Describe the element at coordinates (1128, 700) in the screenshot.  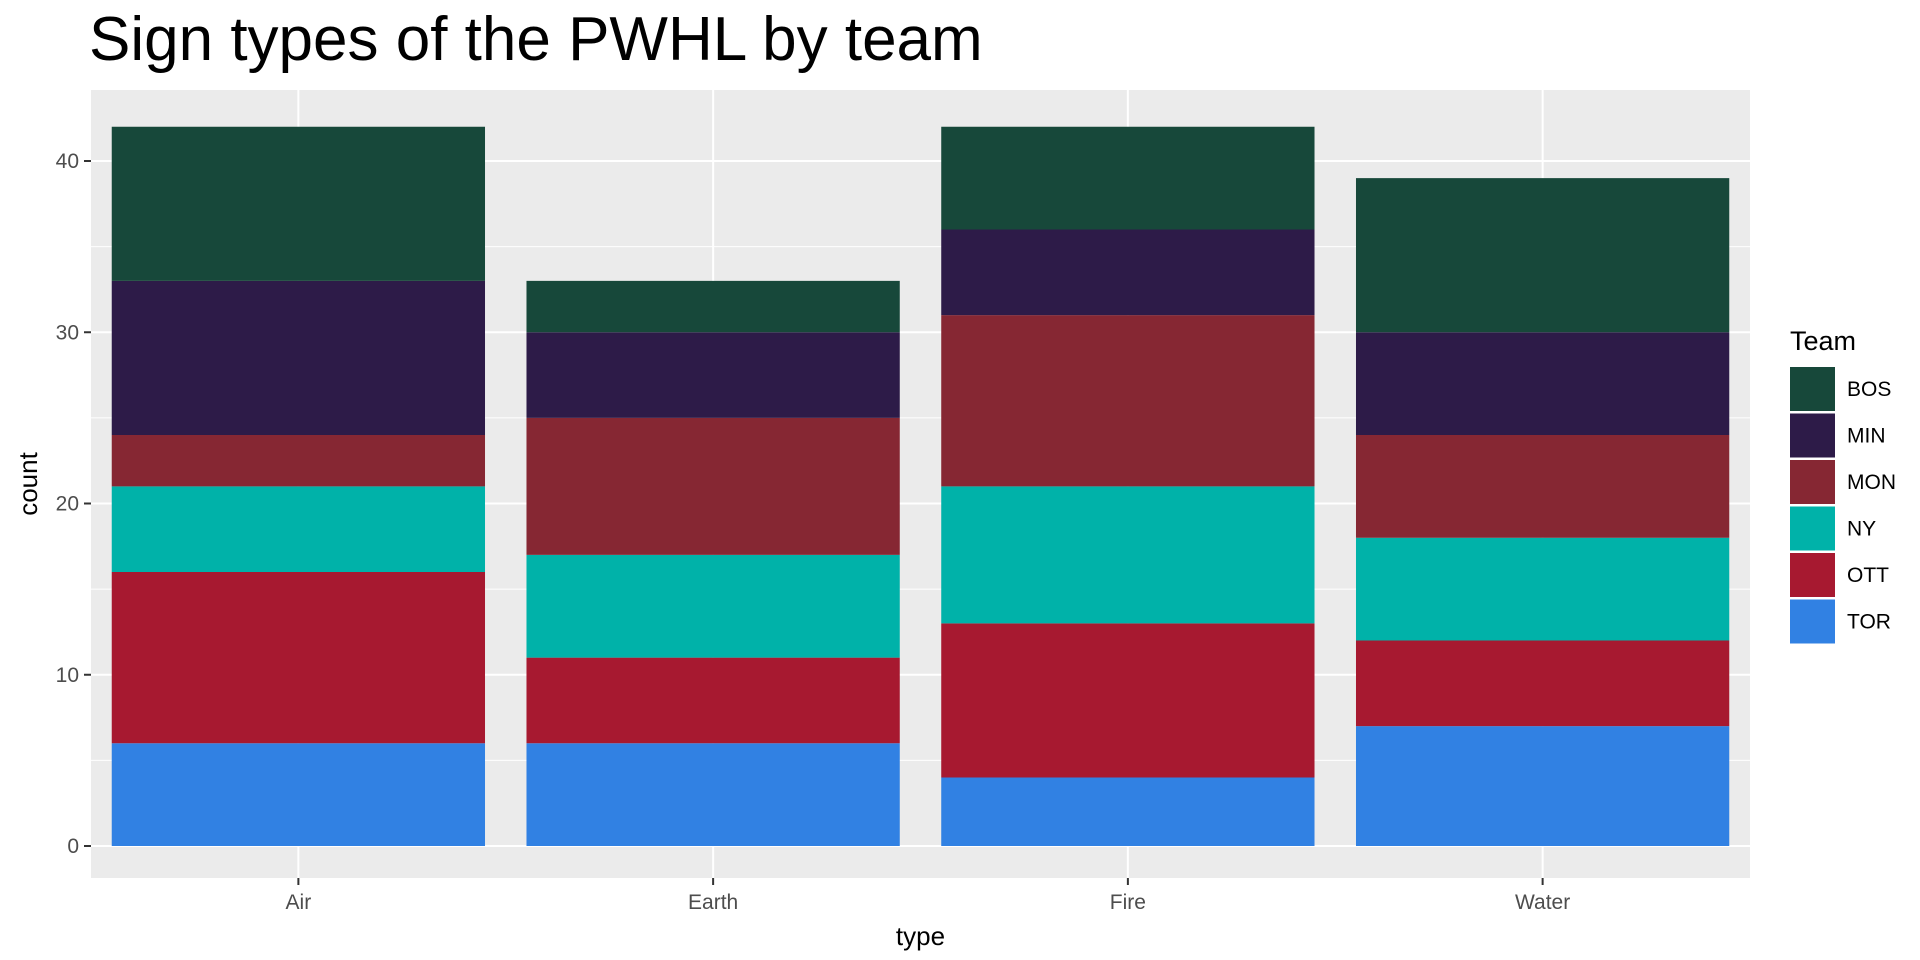
I see `bar-ott-fire` at that location.